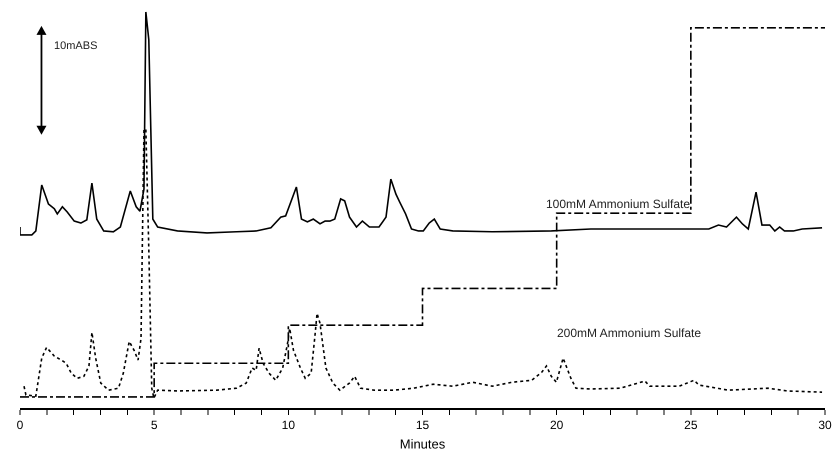  I want to click on x-axis-title: Minutes, so click(423, 444).